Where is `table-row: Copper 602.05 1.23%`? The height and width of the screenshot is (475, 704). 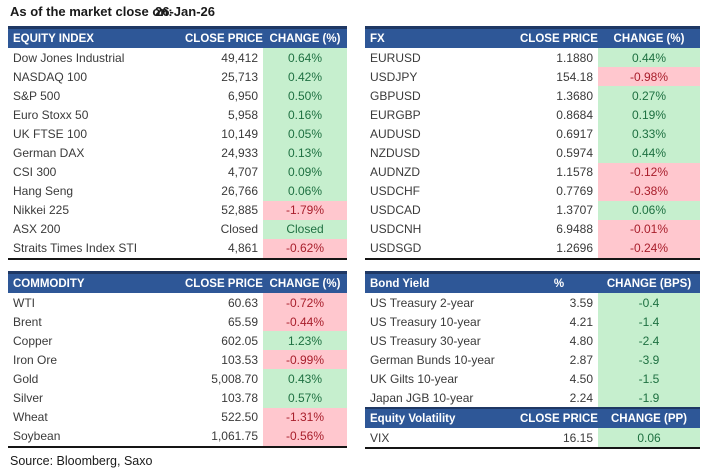 table-row: Copper 602.05 1.23% is located at coordinates (177, 341).